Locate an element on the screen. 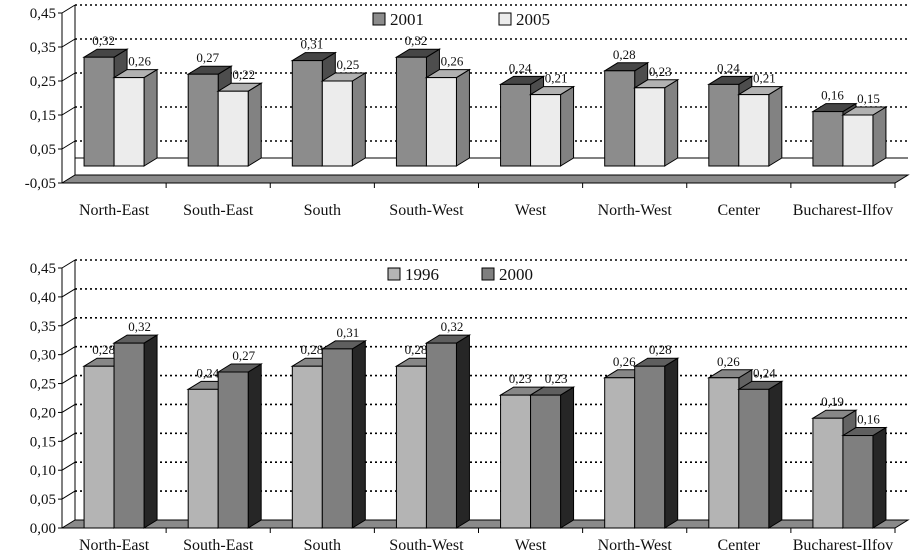  category-label: South-East is located at coordinates (218, 210).